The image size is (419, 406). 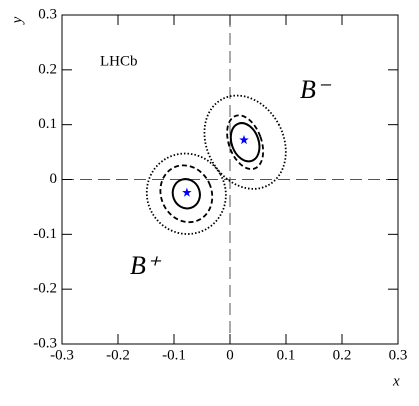 What do you see at coordinates (398, 355) in the screenshot?
I see `x-tick-label: 0.3` at bounding box center [398, 355].